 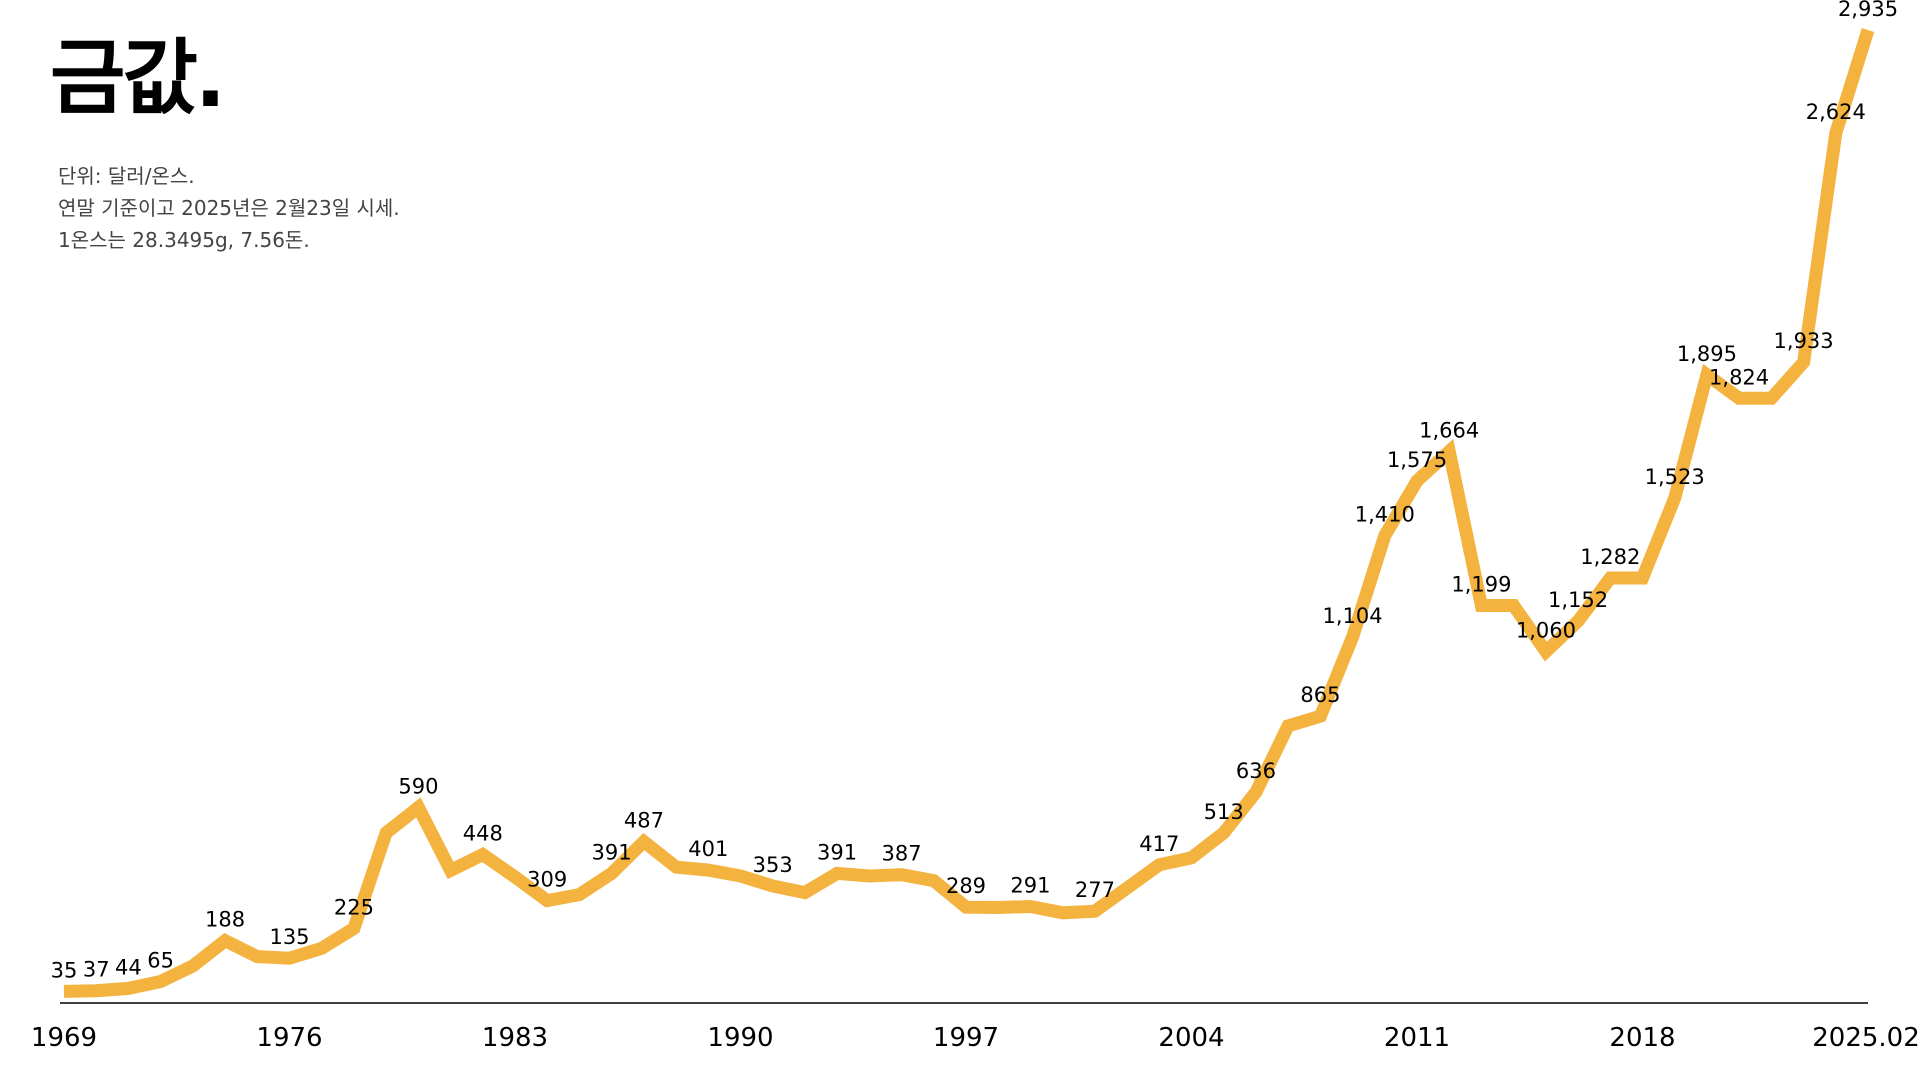 I want to click on data-label: 417, so click(x=1159, y=844).